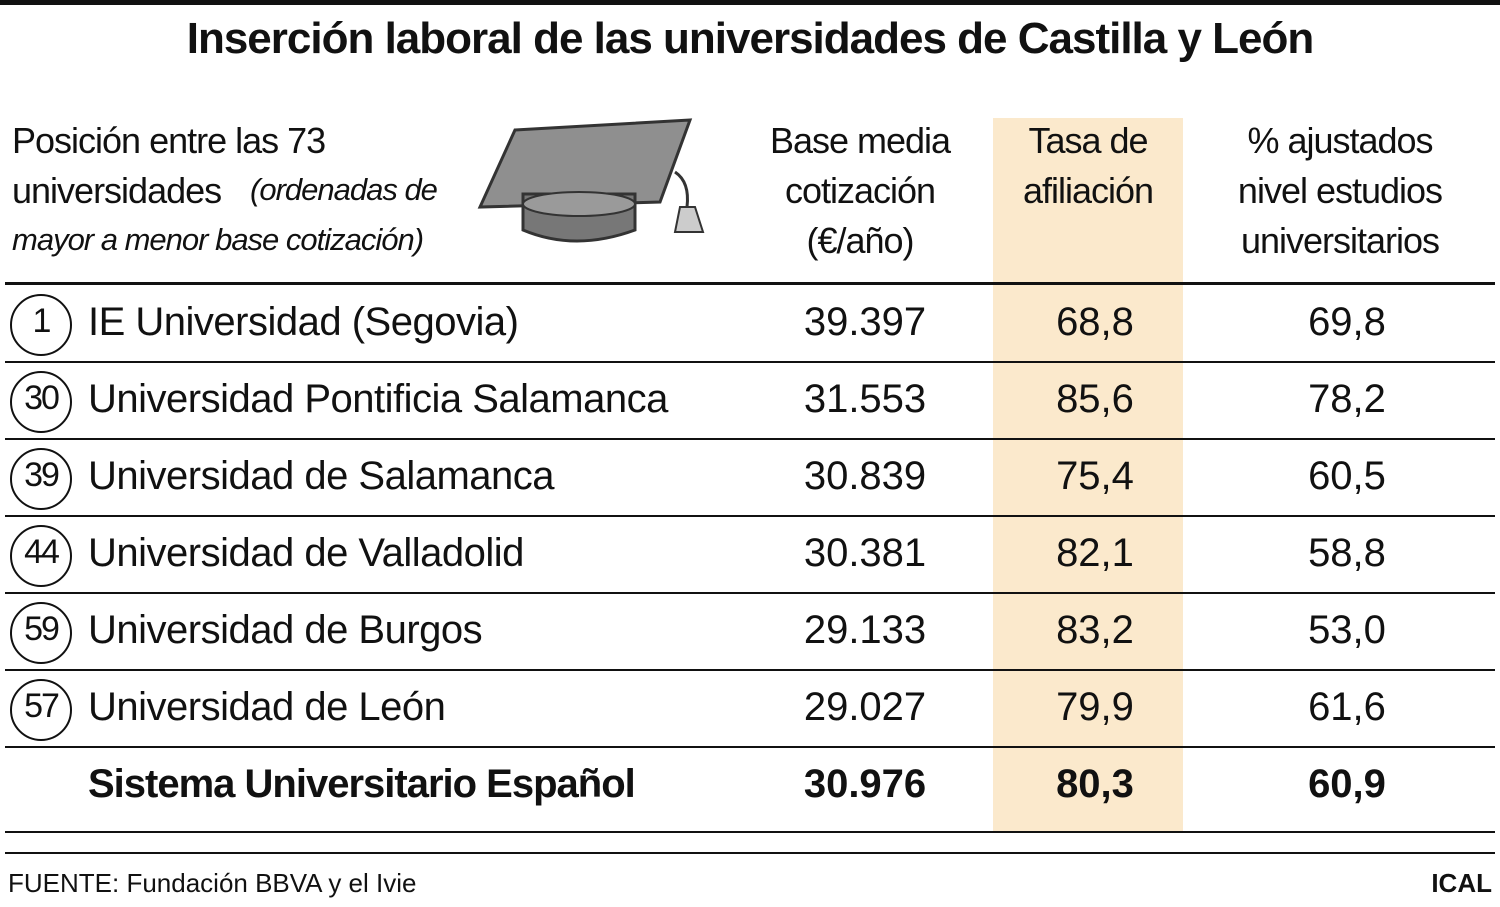 This screenshot has width=1500, height=907. Describe the element at coordinates (1347, 630) in the screenshot. I see `cell-value: 53,0` at that location.